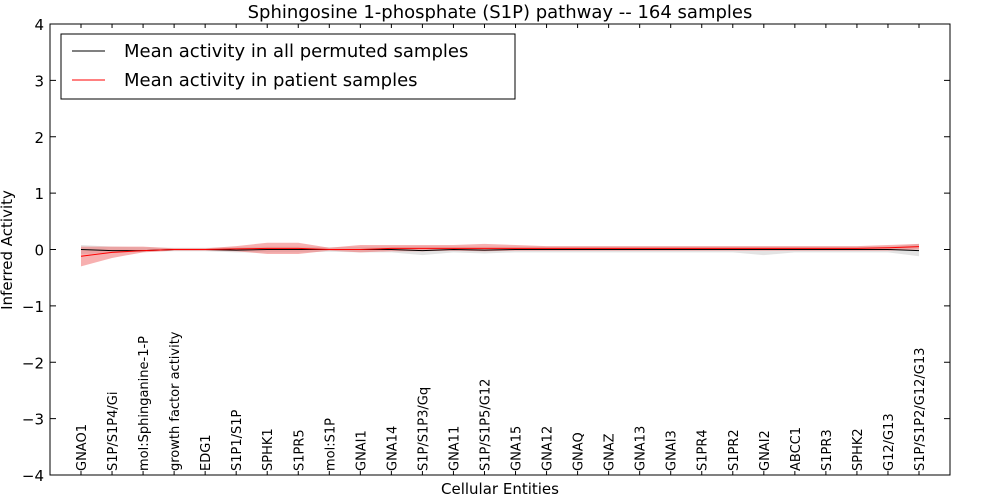  Describe the element at coordinates (113, 431) in the screenshot. I see `x-tick-label: S1P/S1P4/Gi` at that location.